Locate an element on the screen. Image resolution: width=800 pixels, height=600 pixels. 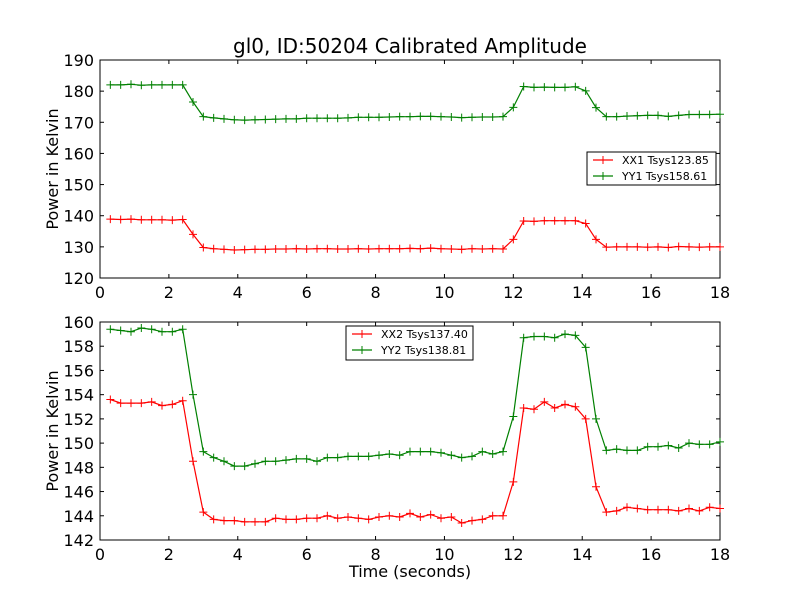
y-tick-label: 144 is located at coordinates (78, 516).